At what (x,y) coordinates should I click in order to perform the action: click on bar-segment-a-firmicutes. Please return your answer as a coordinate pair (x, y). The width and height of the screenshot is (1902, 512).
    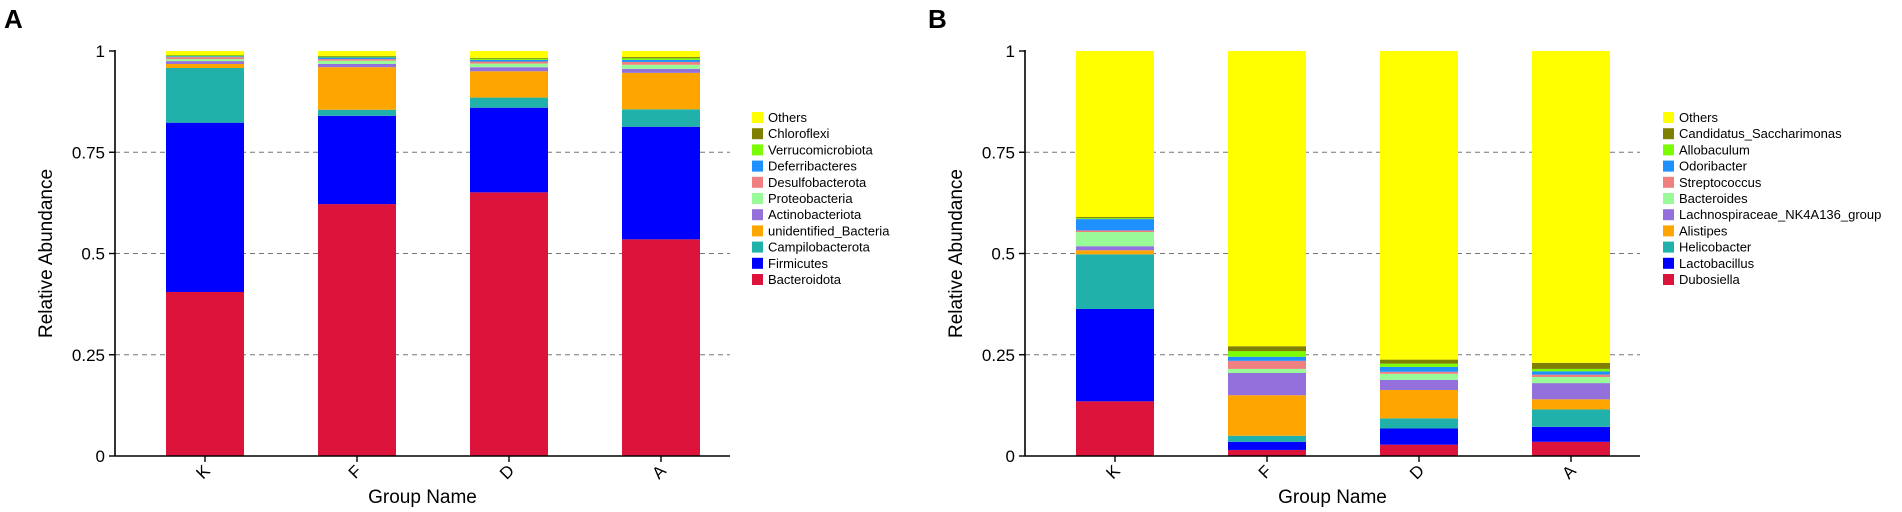
    Looking at the image, I should click on (661, 183).